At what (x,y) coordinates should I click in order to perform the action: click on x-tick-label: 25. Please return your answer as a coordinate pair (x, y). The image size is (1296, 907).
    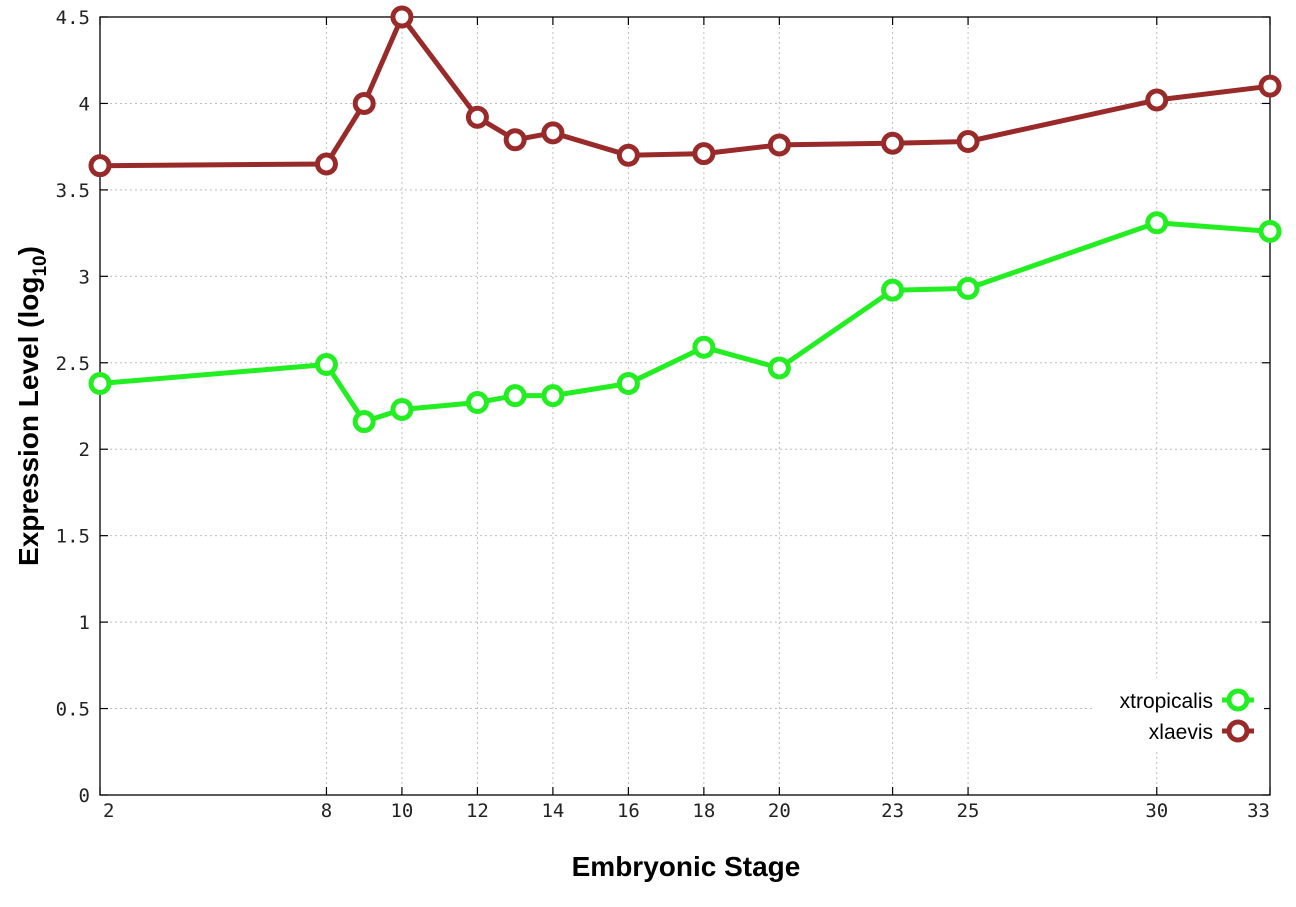
    Looking at the image, I should click on (968, 811).